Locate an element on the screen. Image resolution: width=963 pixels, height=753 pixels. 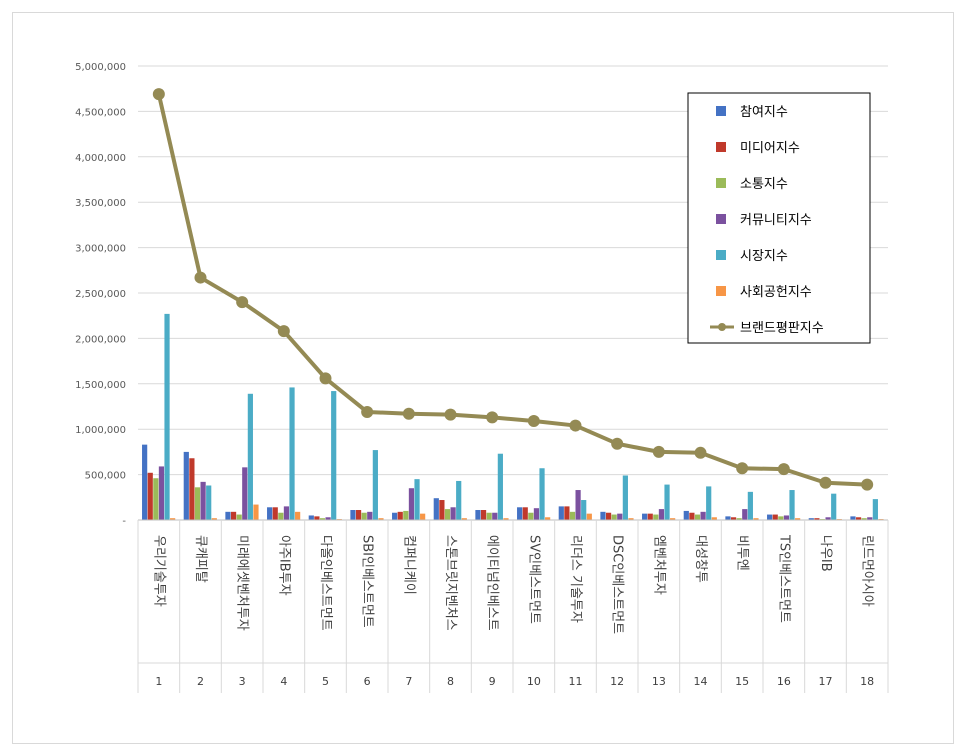
x-rank-label: 17 is located at coordinates (826, 681).